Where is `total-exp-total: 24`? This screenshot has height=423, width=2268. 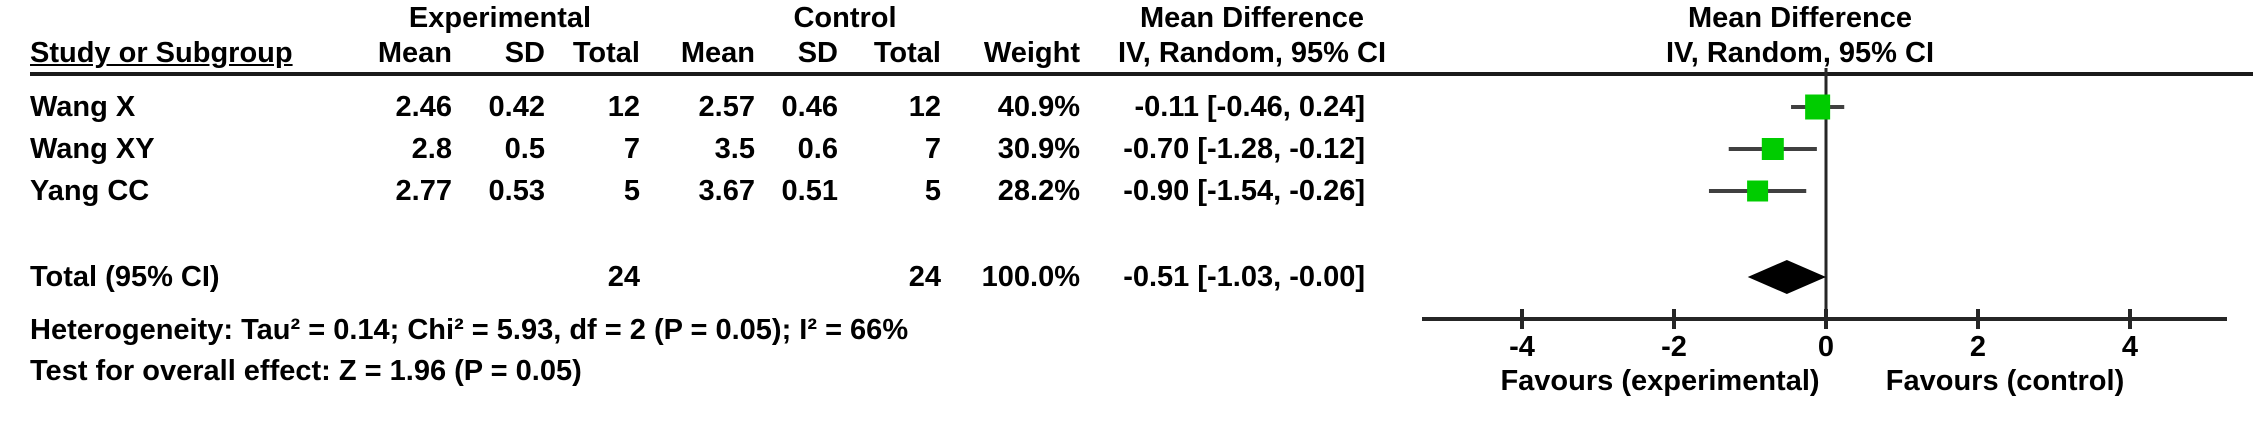 total-exp-total: 24 is located at coordinates (623, 277).